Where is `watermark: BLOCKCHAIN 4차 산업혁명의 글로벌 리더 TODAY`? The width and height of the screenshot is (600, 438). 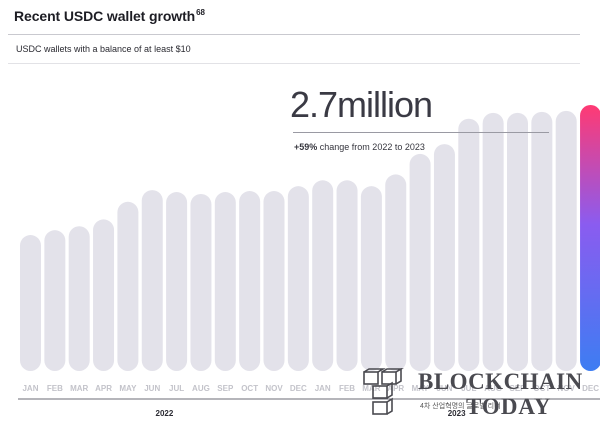 watermark: BLOCKCHAIN 4차 산업혁명의 글로벌 리더 TODAY is located at coordinates (474, 395).